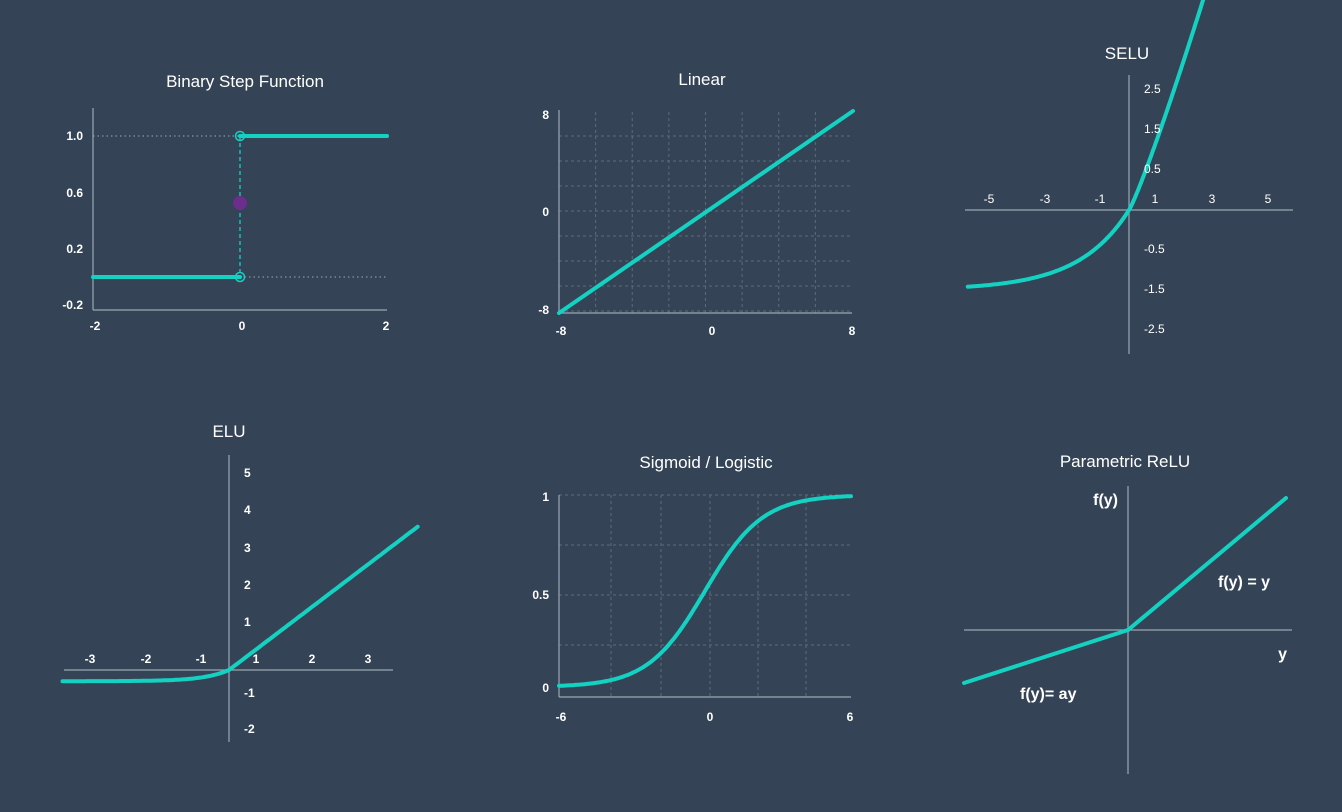  I want to click on binary-step-open-marker-low, so click(240, 277).